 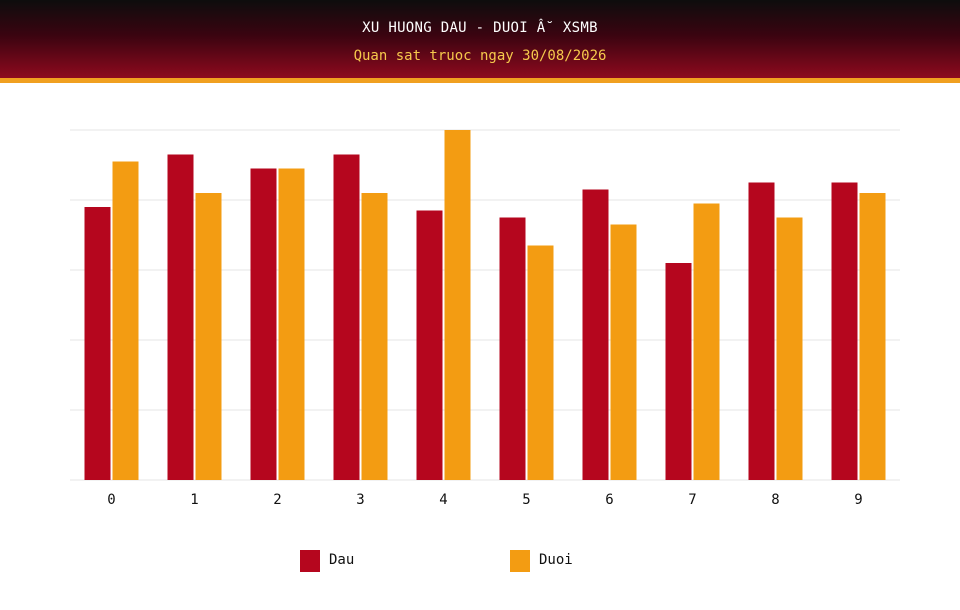 What do you see at coordinates (480, 80) in the screenshot?
I see `header-accent-bar` at bounding box center [480, 80].